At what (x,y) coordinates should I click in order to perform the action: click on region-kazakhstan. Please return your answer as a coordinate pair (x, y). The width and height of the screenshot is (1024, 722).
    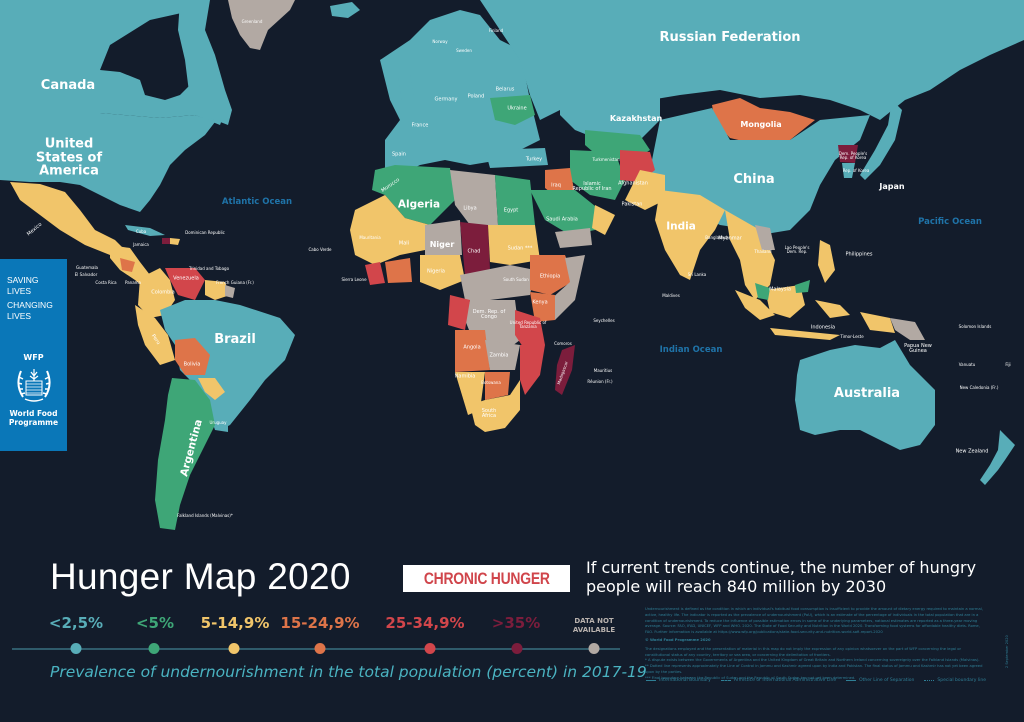
    Looking at the image, I should click on (610, 112).